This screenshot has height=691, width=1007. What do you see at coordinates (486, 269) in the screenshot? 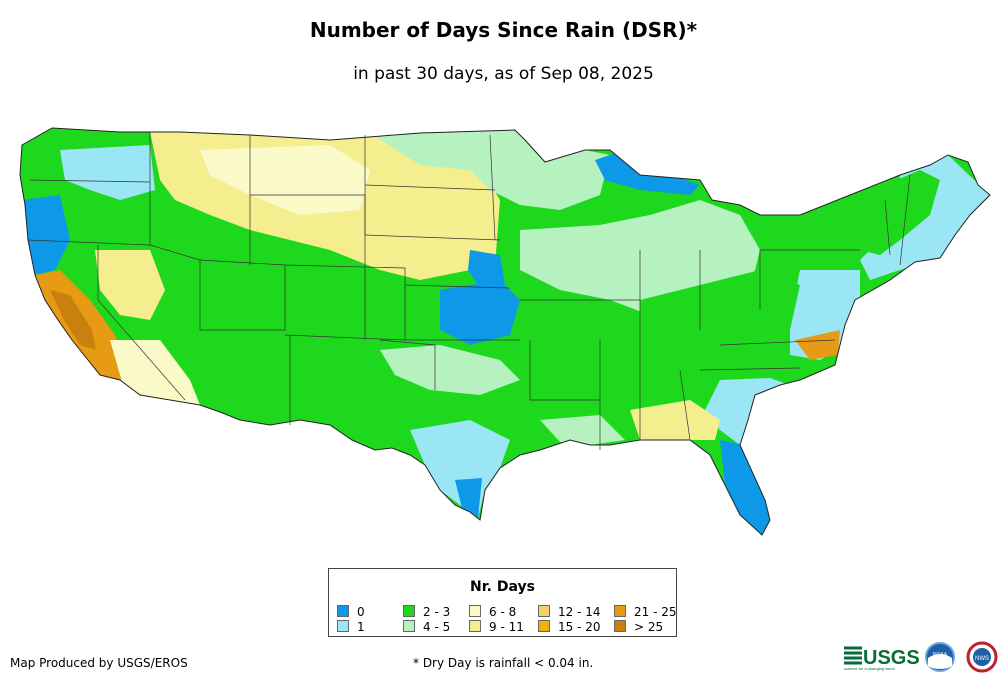
I see `zone-0-nebraska` at bounding box center [486, 269].